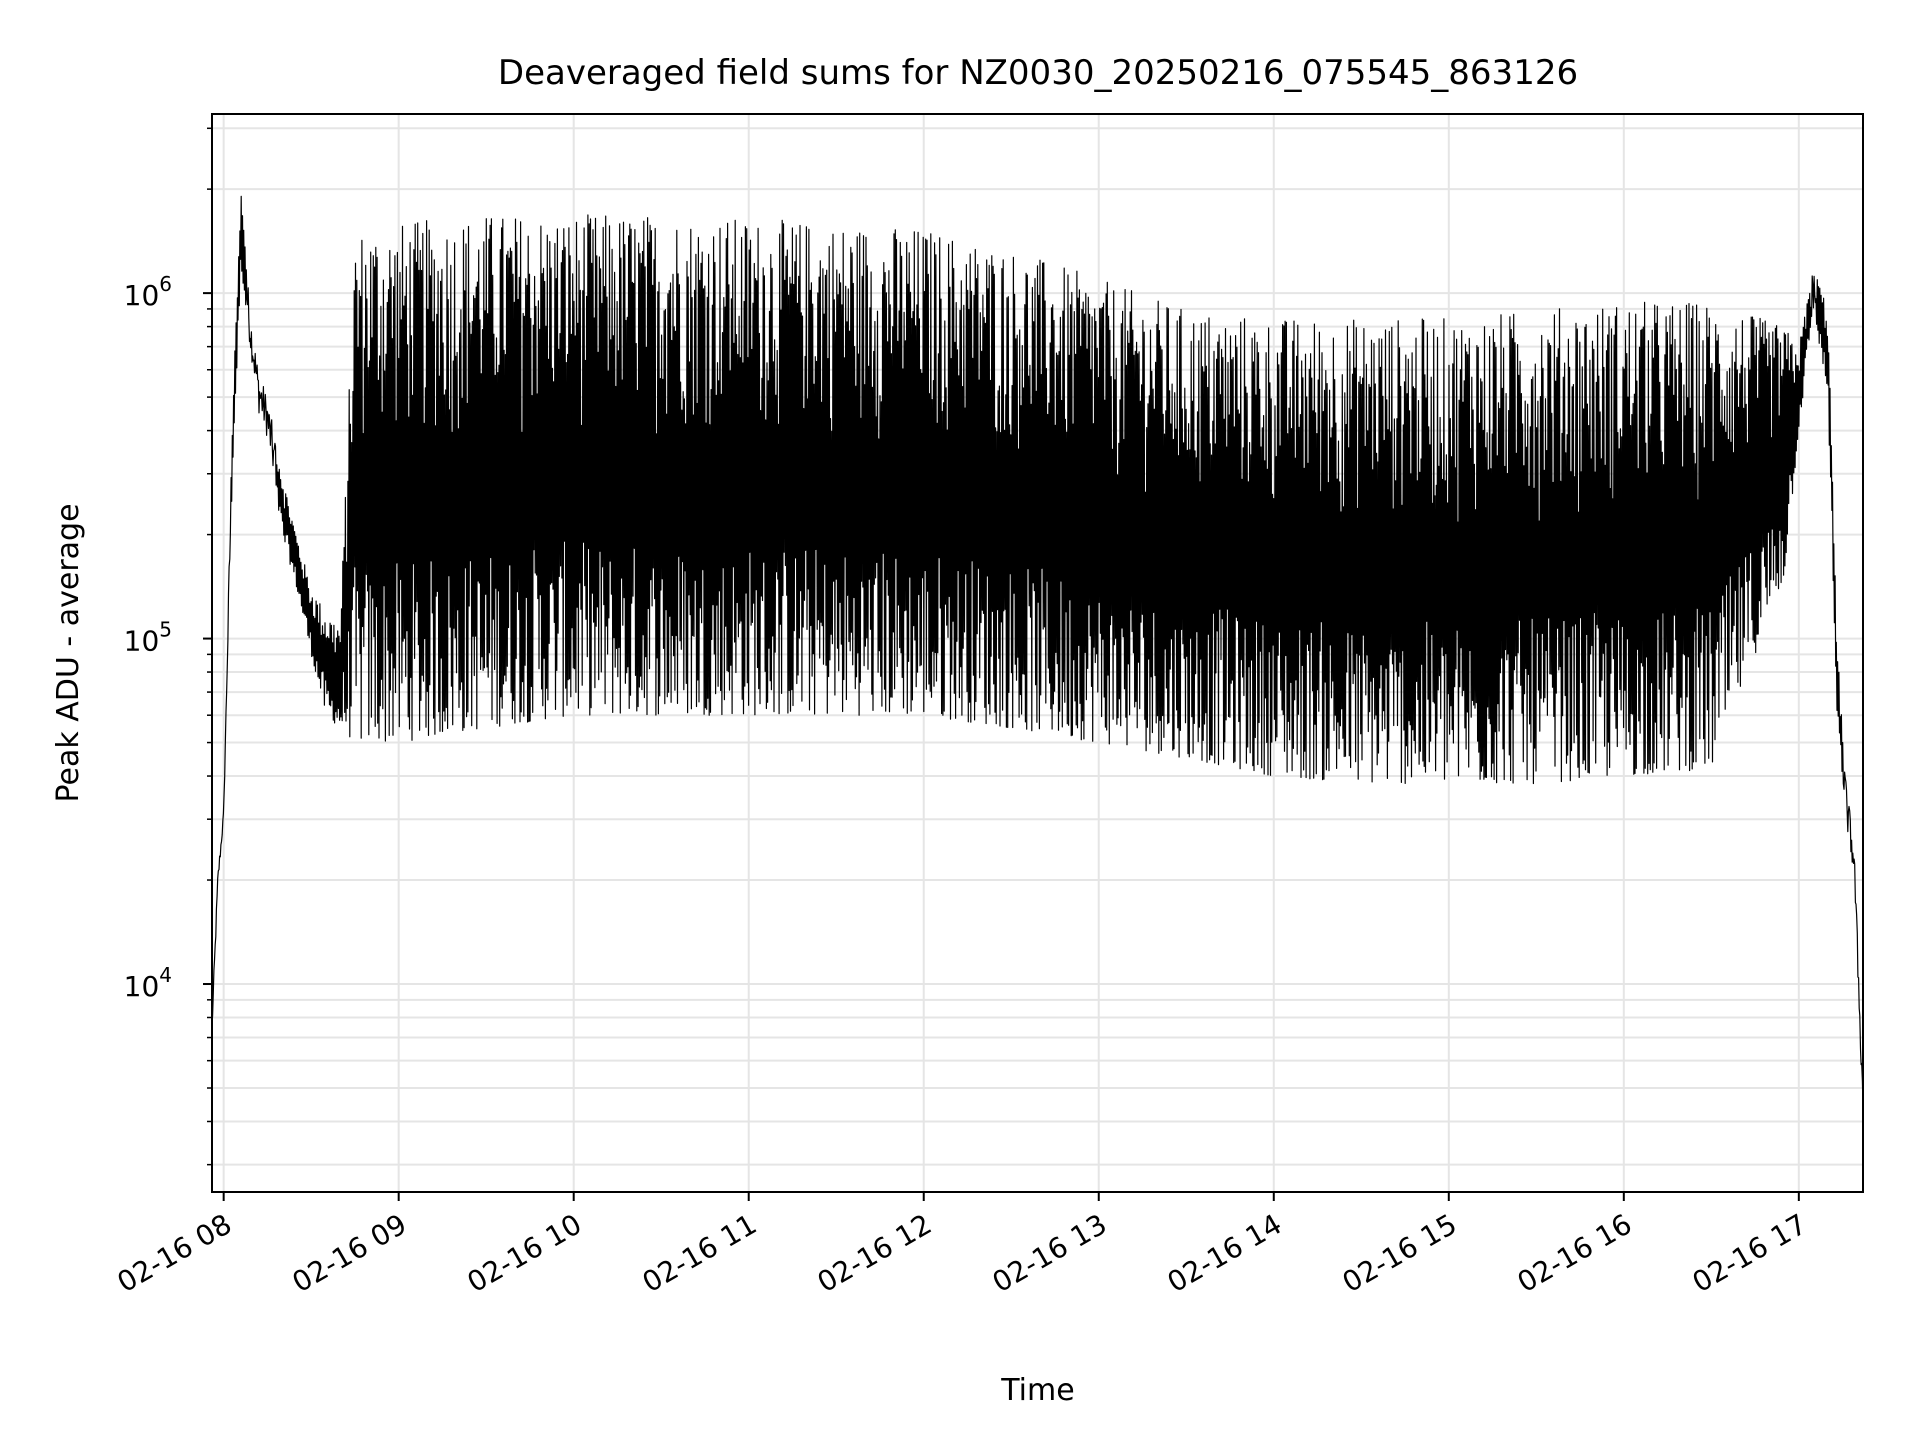 This screenshot has height=1440, width=1920. I want to click on y-axis-label: Peak ADU - average, so click(68, 652).